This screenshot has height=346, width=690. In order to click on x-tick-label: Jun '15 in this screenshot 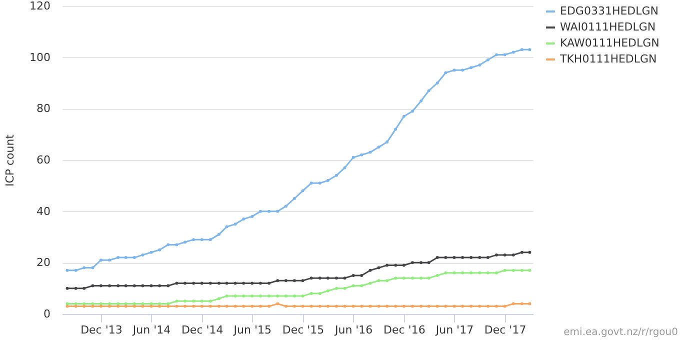, I will do `click(252, 330)`.